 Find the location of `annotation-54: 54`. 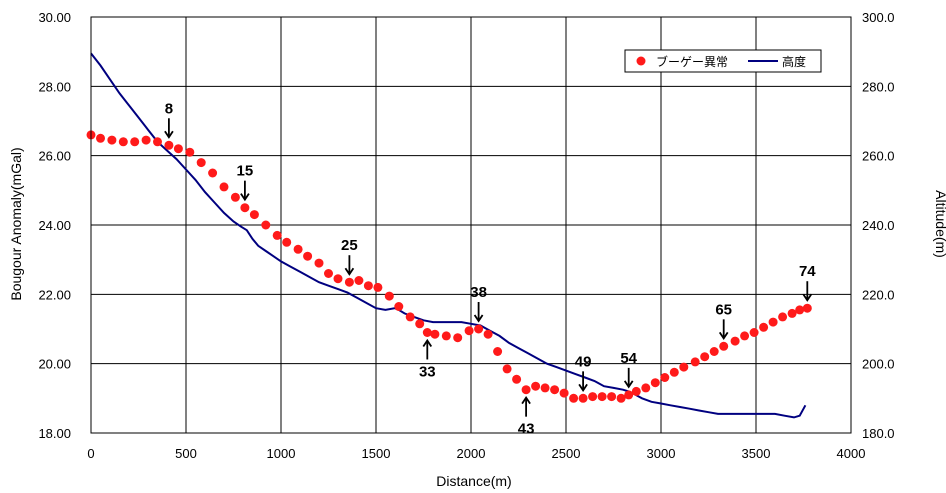

annotation-54: 54 is located at coordinates (629, 369).